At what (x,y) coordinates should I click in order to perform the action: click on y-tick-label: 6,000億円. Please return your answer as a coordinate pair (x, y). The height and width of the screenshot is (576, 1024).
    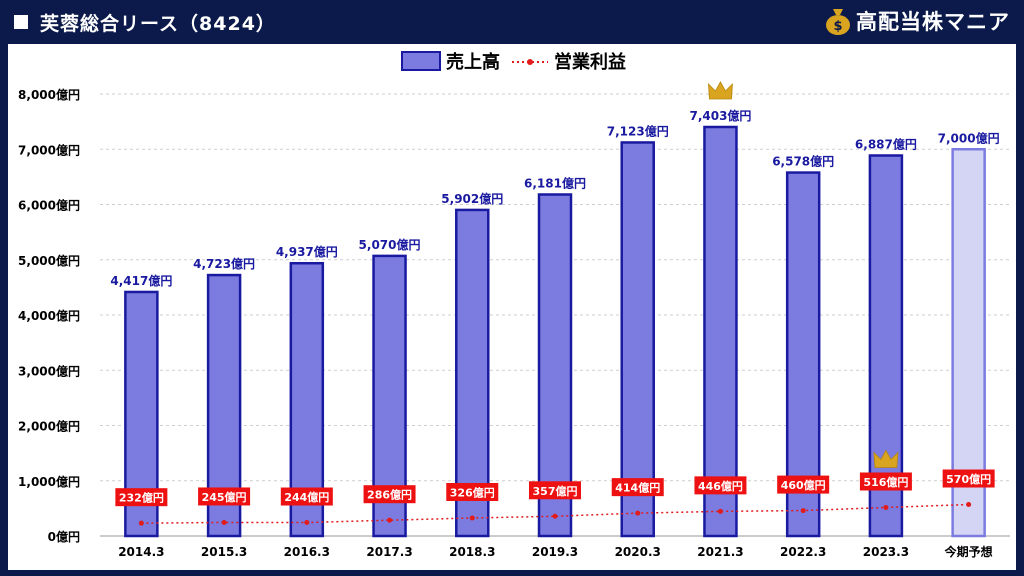
    Looking at the image, I should click on (49, 205).